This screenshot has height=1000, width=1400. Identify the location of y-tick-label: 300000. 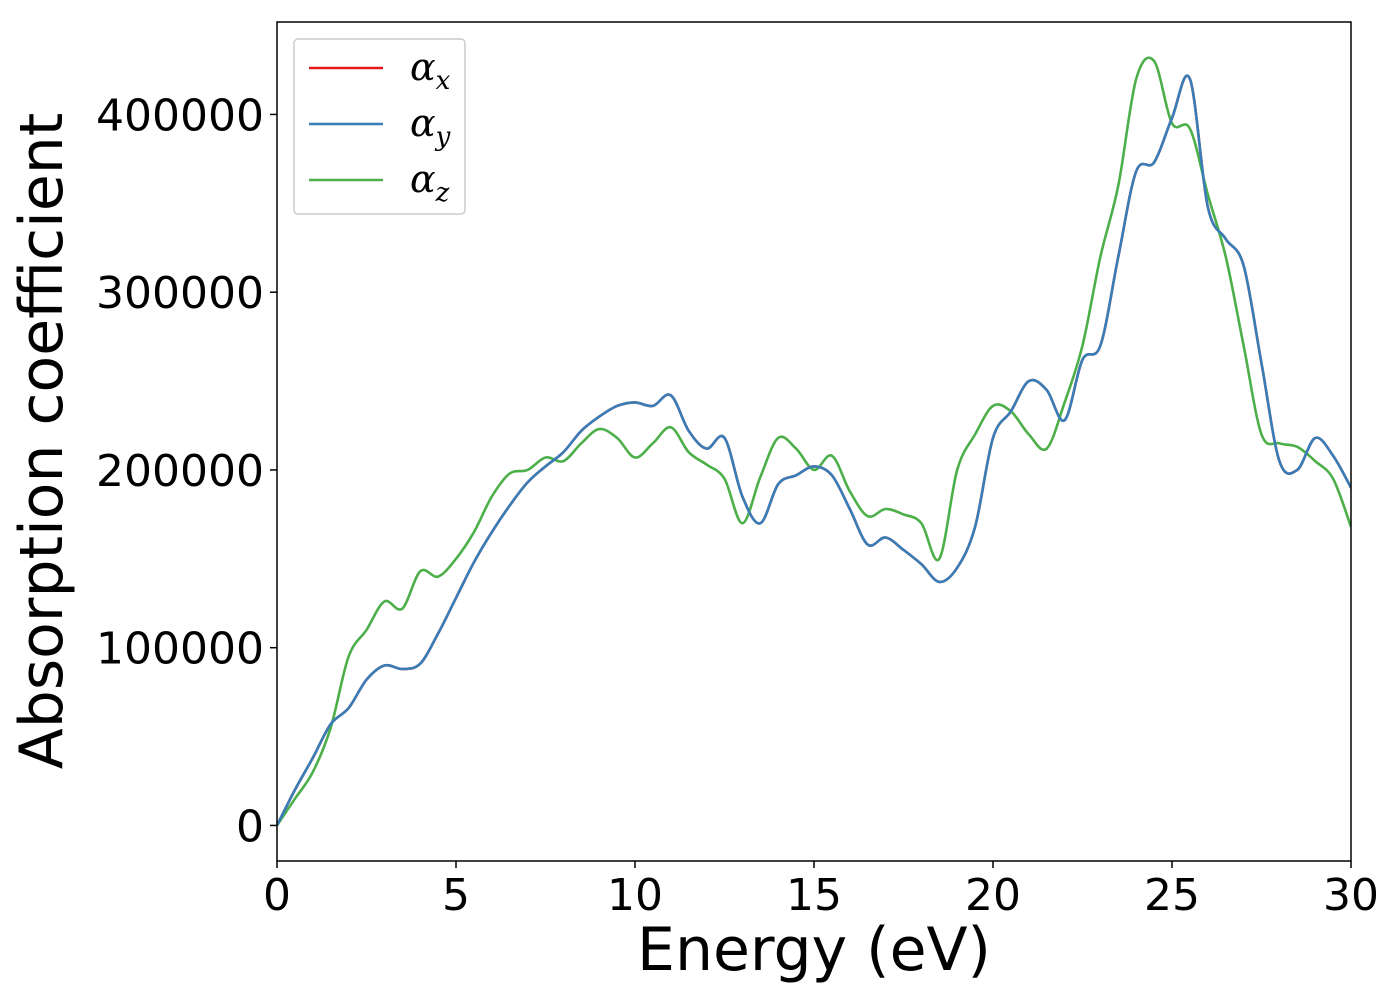
(180, 293).